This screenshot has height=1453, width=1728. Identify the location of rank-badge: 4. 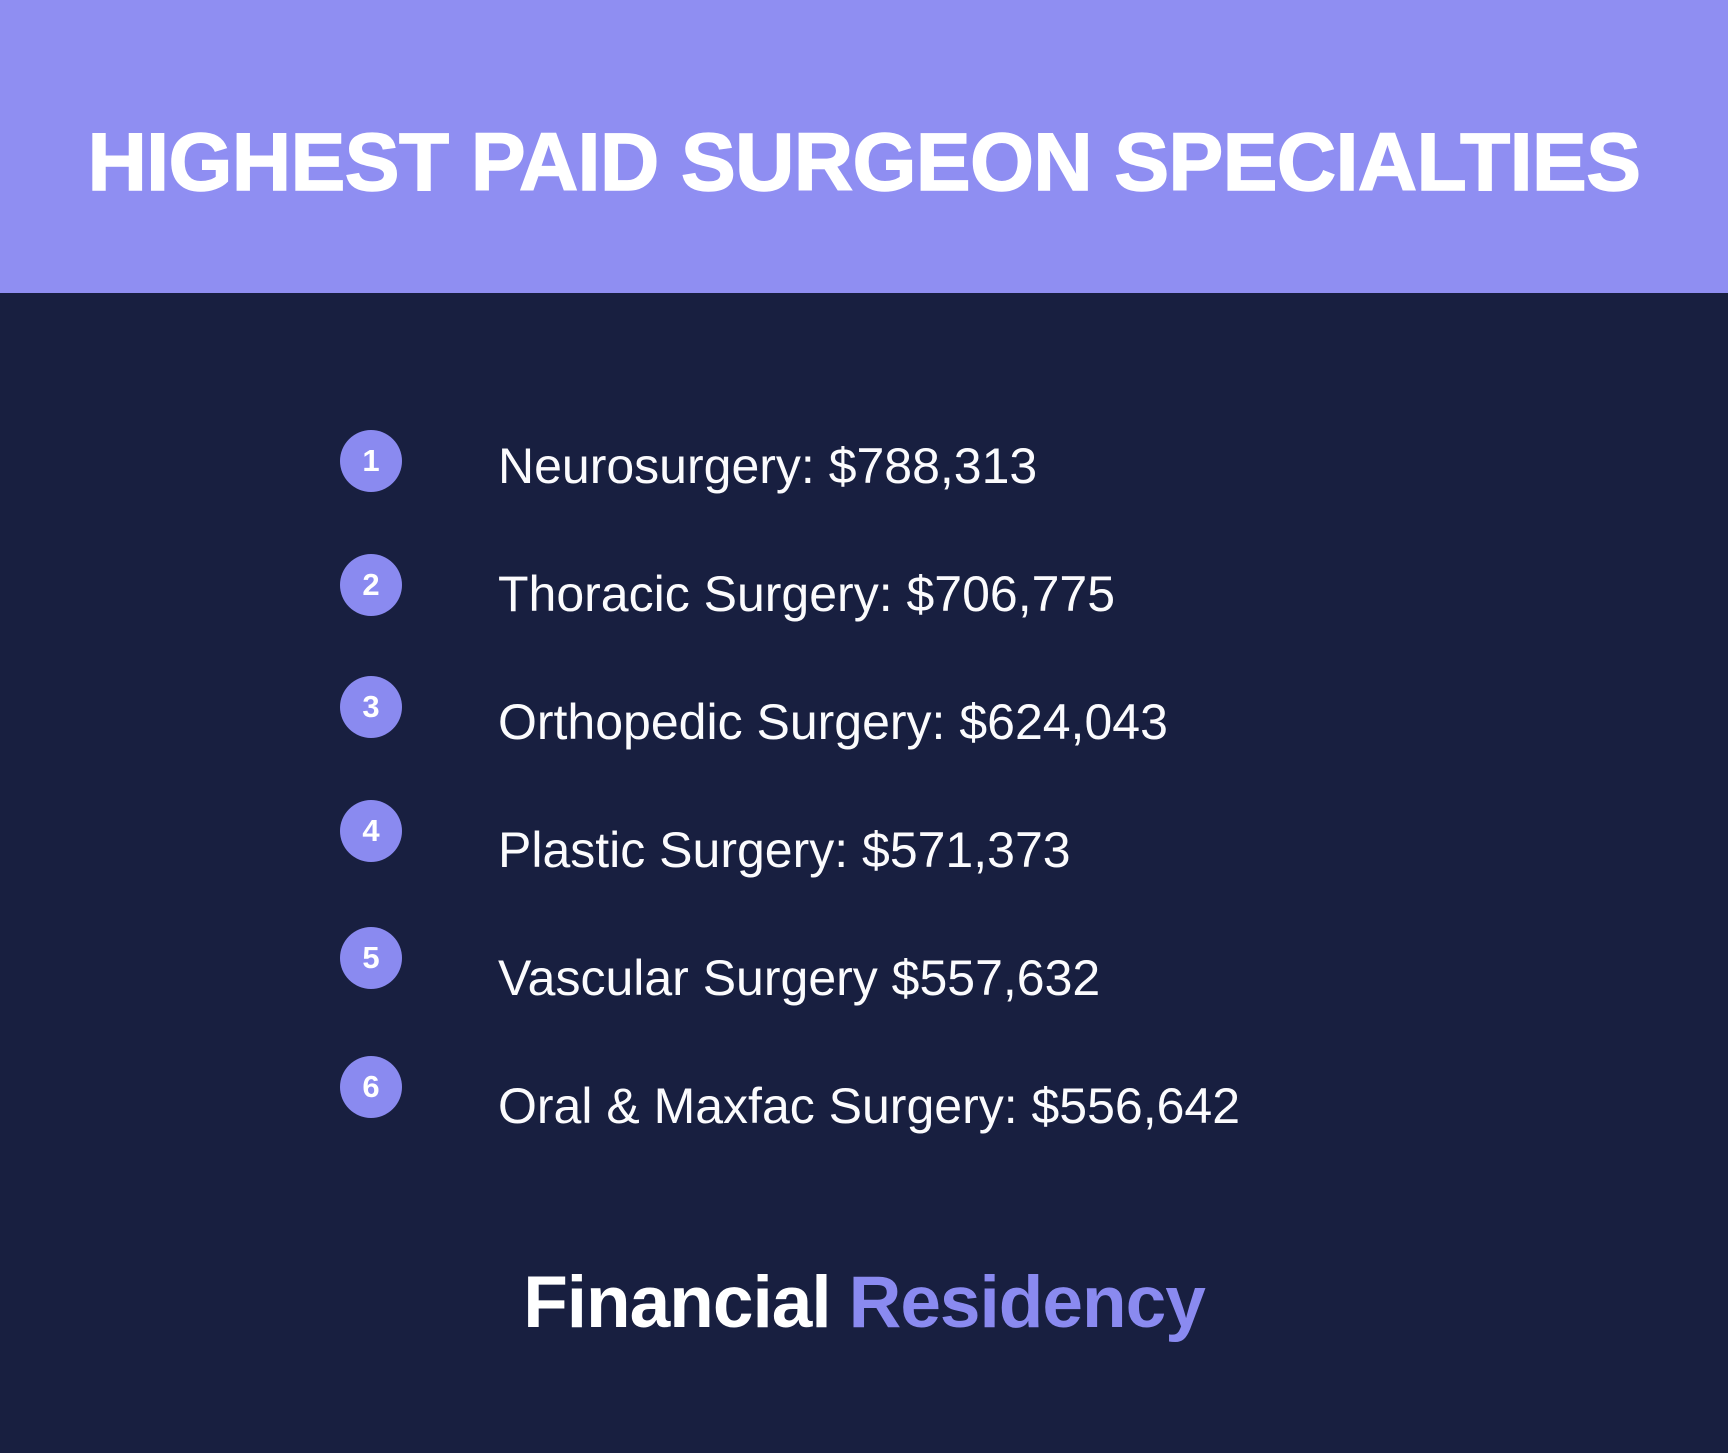
(371, 831).